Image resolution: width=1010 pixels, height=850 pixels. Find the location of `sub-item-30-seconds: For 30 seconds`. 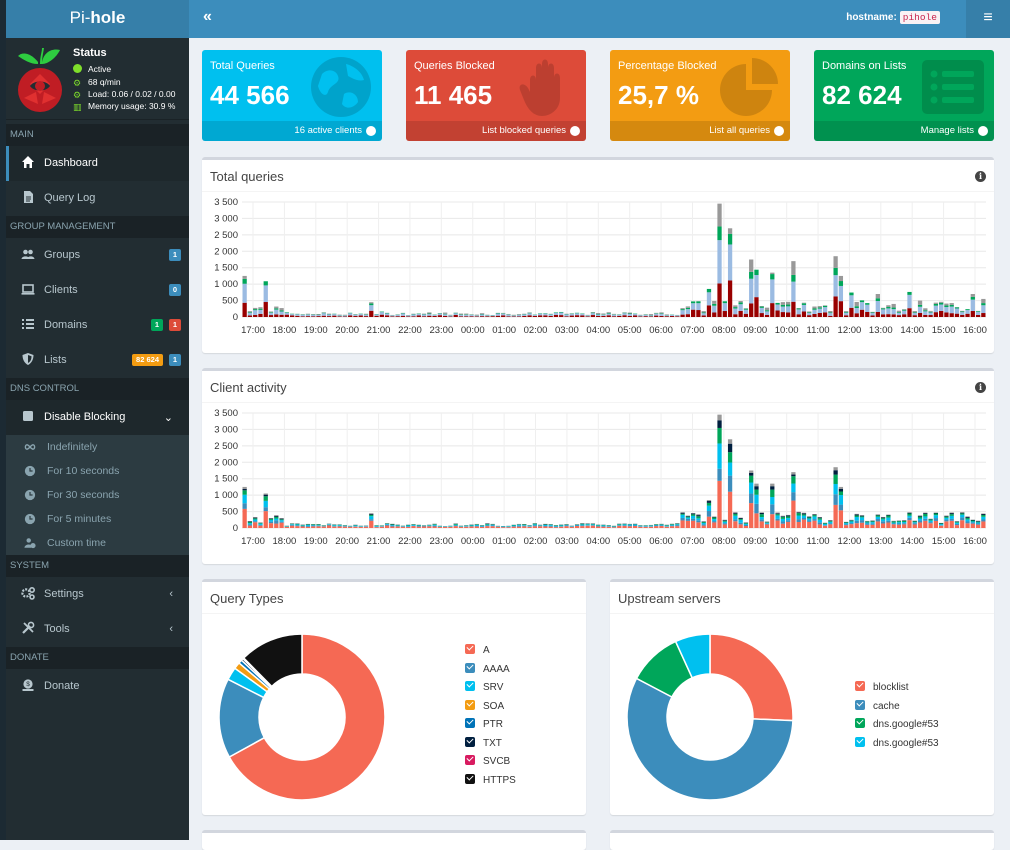

sub-item-30-seconds: For 30 seconds is located at coordinates (97, 495).